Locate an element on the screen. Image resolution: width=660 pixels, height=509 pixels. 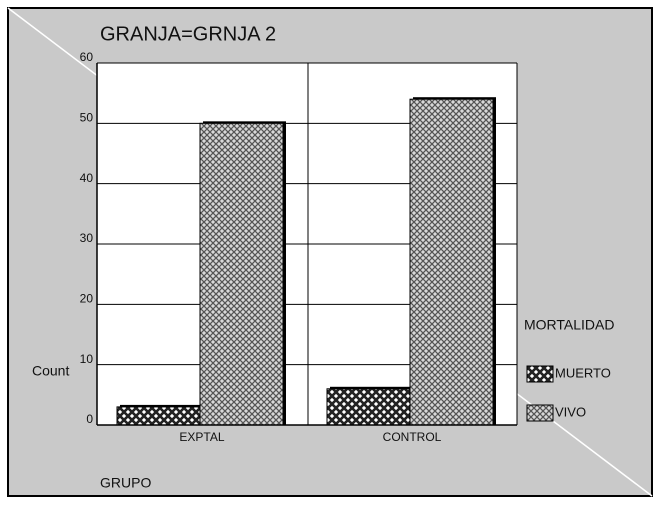
y-tick-label: 50 is located at coordinates (87, 118).